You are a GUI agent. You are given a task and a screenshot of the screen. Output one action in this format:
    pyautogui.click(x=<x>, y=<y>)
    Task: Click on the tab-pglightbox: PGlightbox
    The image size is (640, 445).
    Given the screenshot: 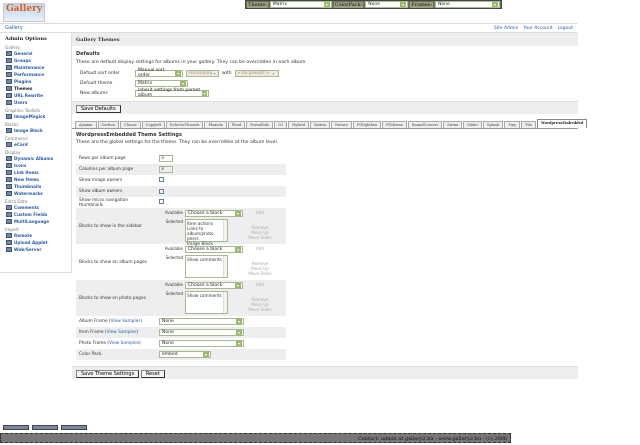 What is the action you would take?
    pyautogui.click(x=367, y=124)
    